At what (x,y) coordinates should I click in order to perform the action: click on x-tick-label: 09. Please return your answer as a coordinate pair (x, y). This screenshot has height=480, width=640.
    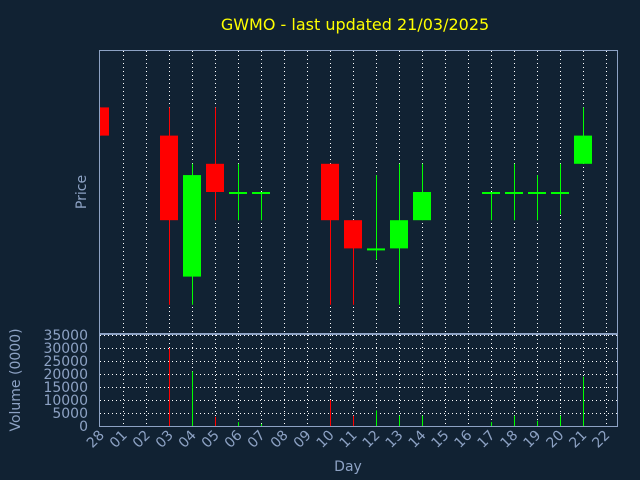
    Looking at the image, I should click on (303, 440).